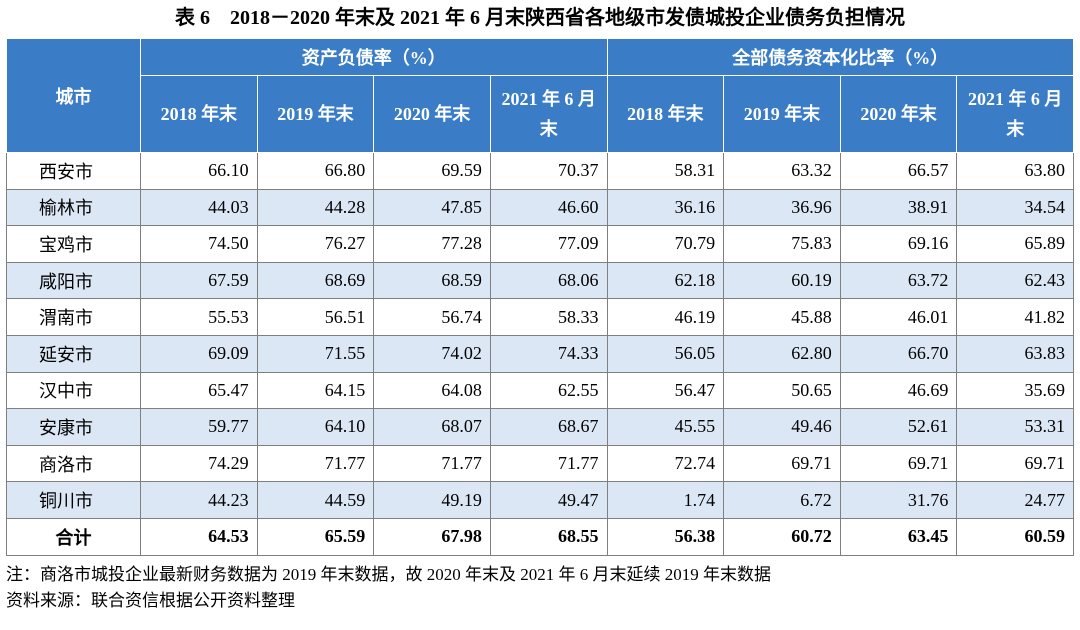 The height and width of the screenshot is (630, 1080). Describe the element at coordinates (150, 600) in the screenshot. I see `note: 资料来源：联合资信根据公开资料整理` at that location.